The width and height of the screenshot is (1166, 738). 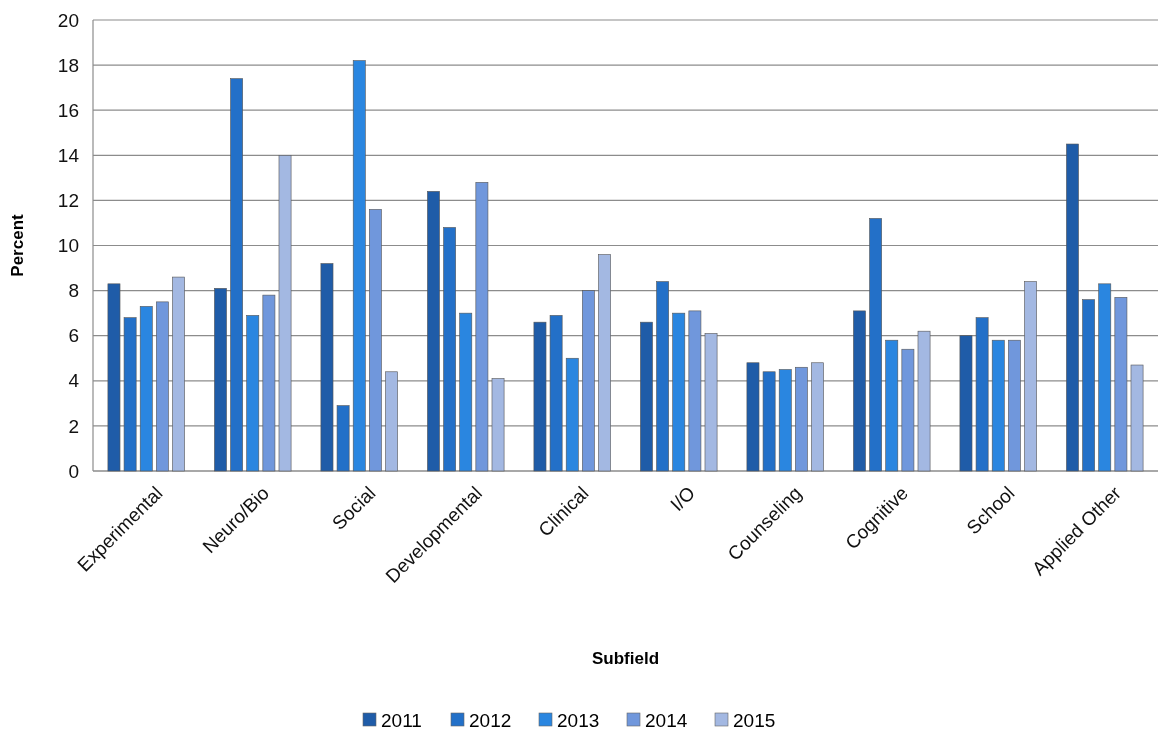 What do you see at coordinates (68, 201) in the screenshot?
I see `y-tick-label: 12` at bounding box center [68, 201].